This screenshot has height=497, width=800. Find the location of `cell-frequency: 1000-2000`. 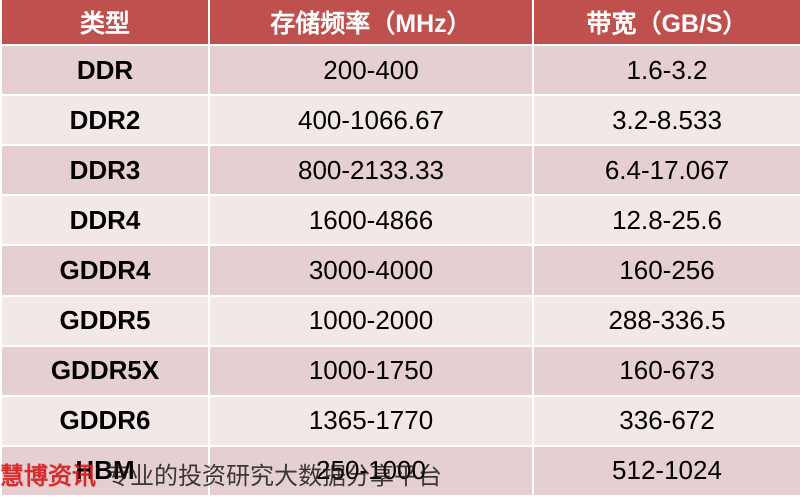

cell-frequency: 1000-2000 is located at coordinates (371, 321).